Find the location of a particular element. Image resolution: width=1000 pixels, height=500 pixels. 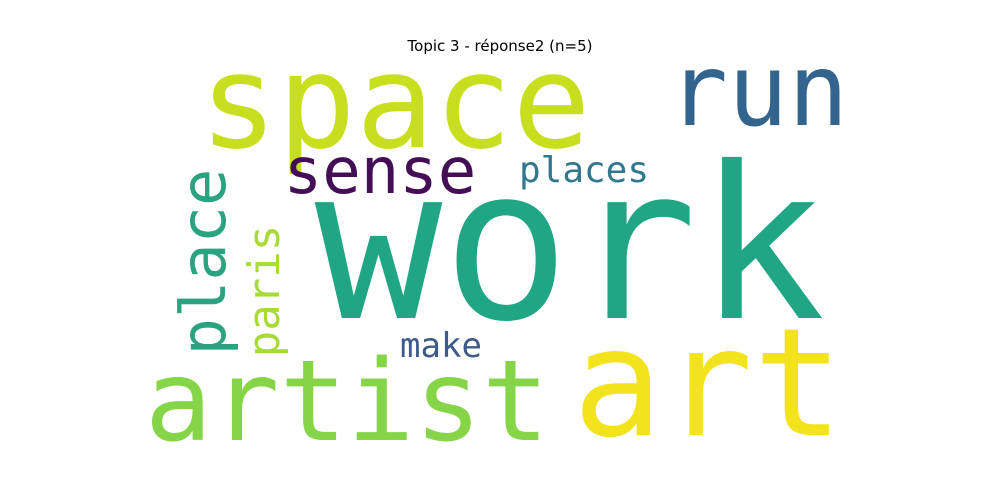

word-run: run is located at coordinates (758, 90).